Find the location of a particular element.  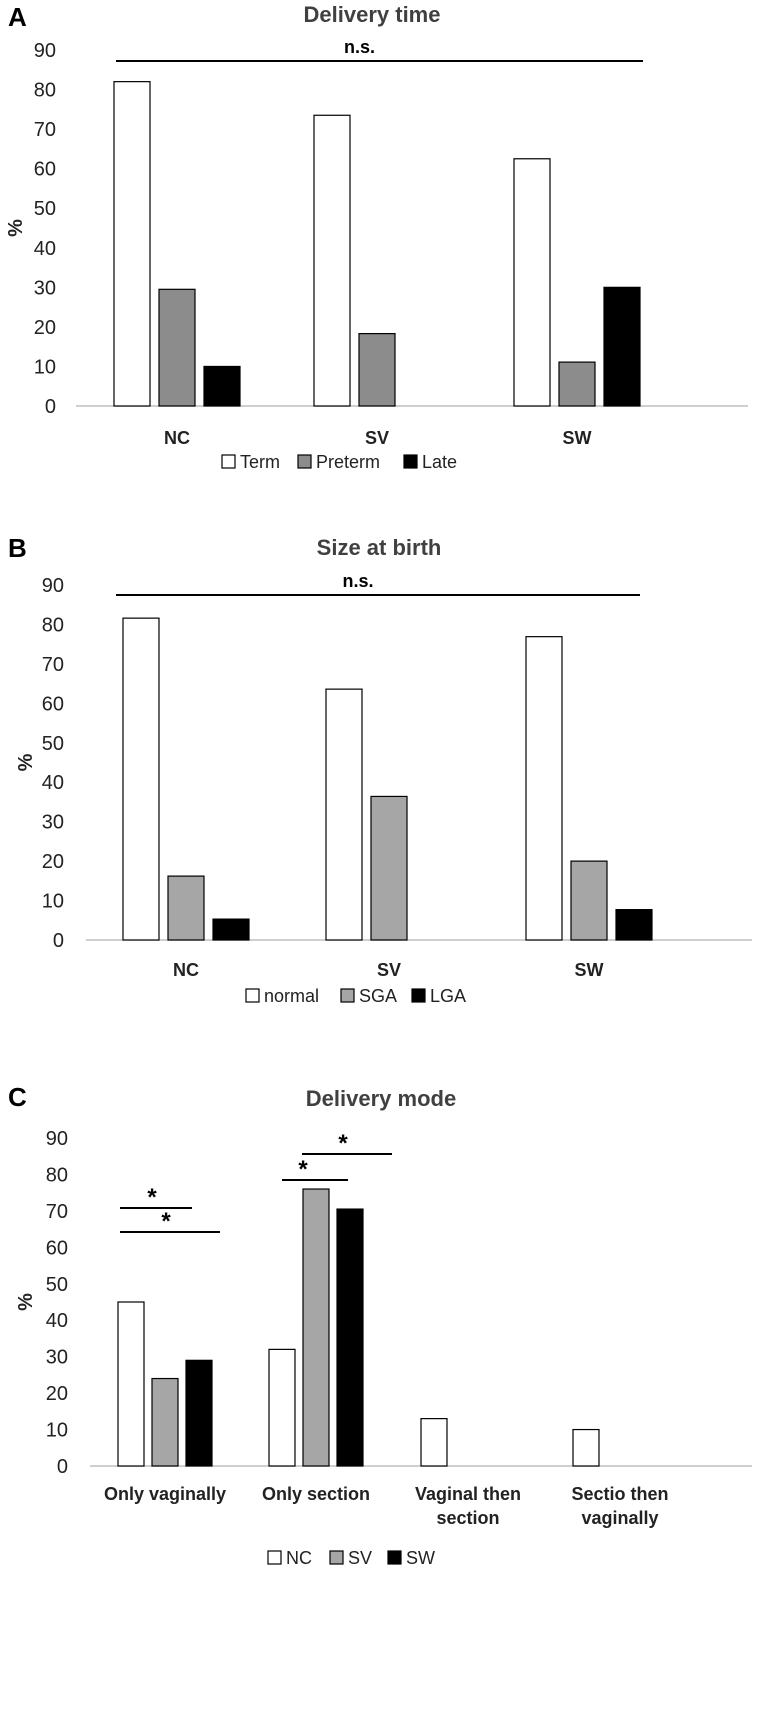

y-tick-label: 80 is located at coordinates (57, 1175).